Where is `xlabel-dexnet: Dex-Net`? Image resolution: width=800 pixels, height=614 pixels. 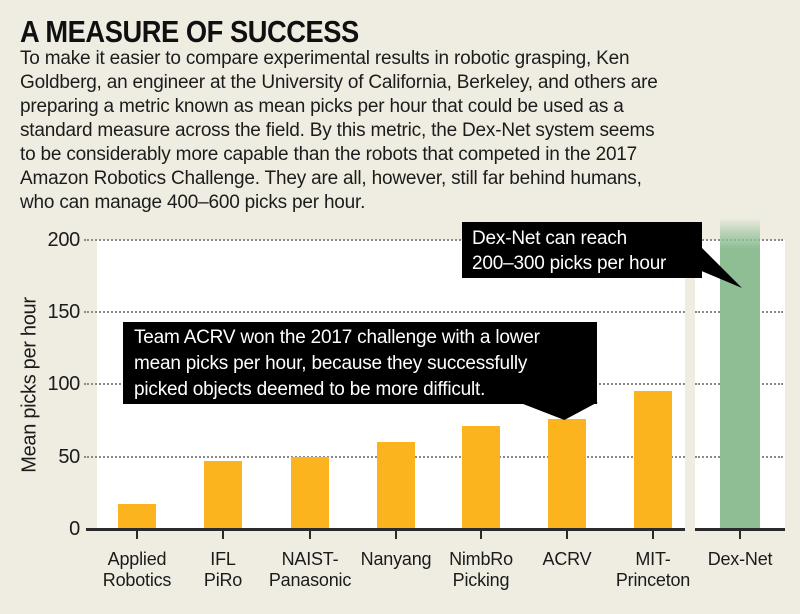
xlabel-dexnet: Dex-Net is located at coordinates (740, 559).